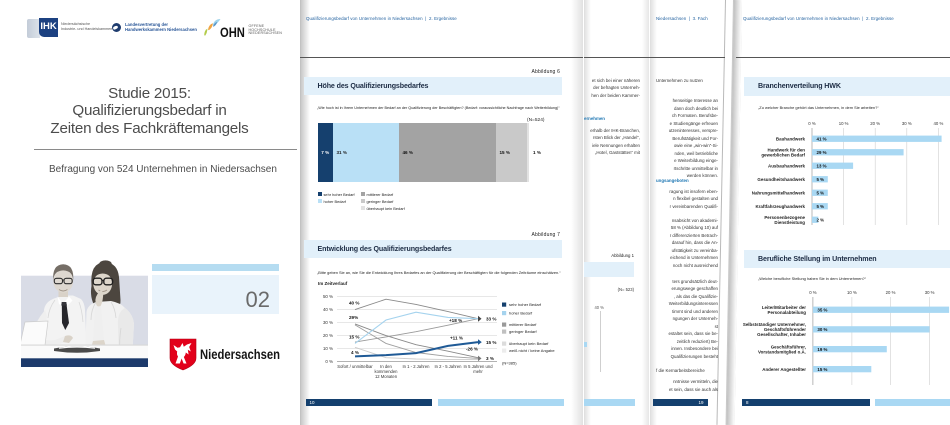  Describe the element at coordinates (821, 220) in the screenshot. I see `svg-text: 2 %` at that location.